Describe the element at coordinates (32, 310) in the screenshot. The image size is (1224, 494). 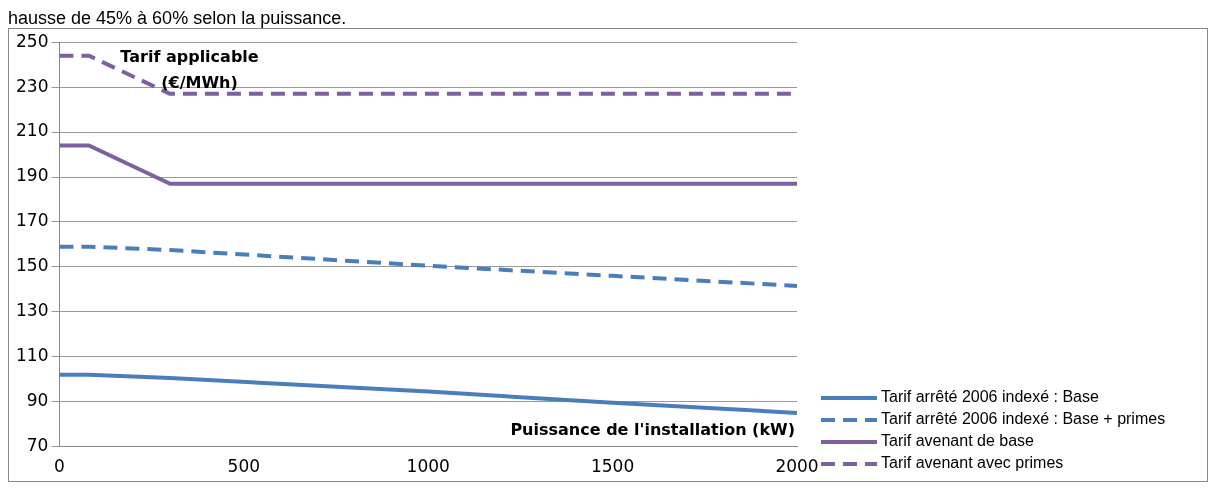
I see `y-tick-label: 130` at that location.